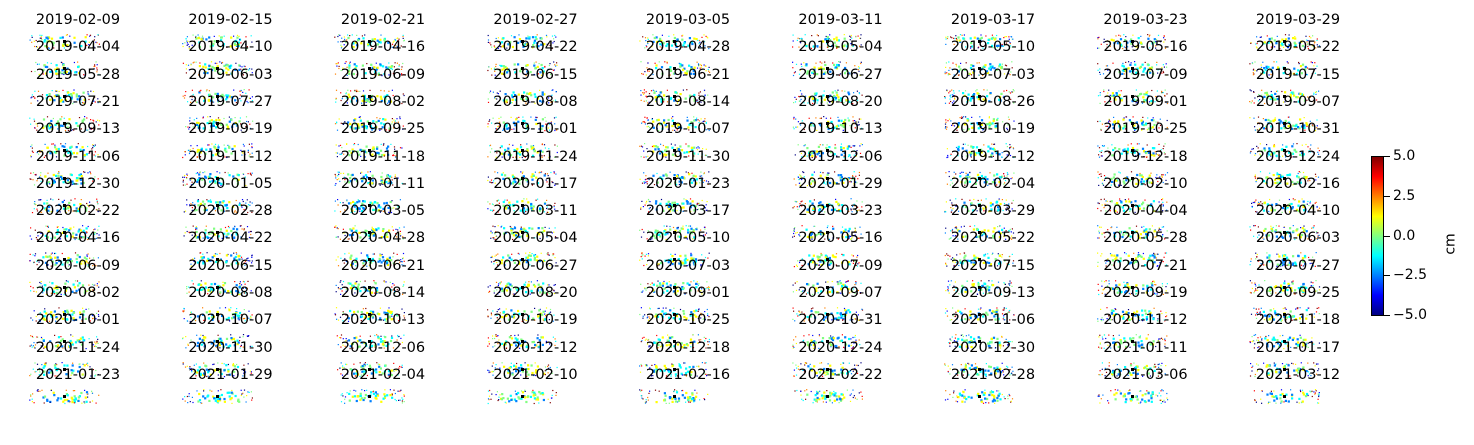 Image resolution: width=1474 pixels, height=445 pixels. What do you see at coordinates (78, 47) in the screenshot?
I see `panel-date-label: 2019-04-04` at bounding box center [78, 47].